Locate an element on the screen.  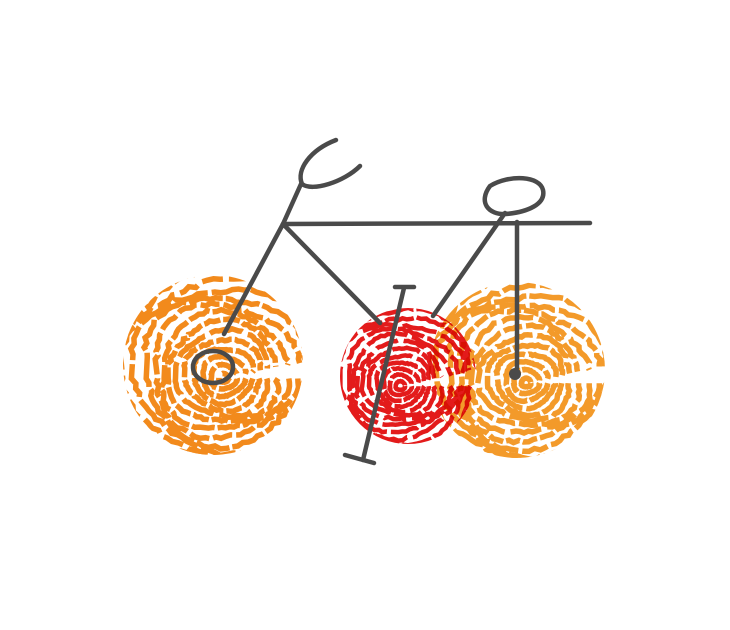
saddle-icon is located at coordinates (514, 196).